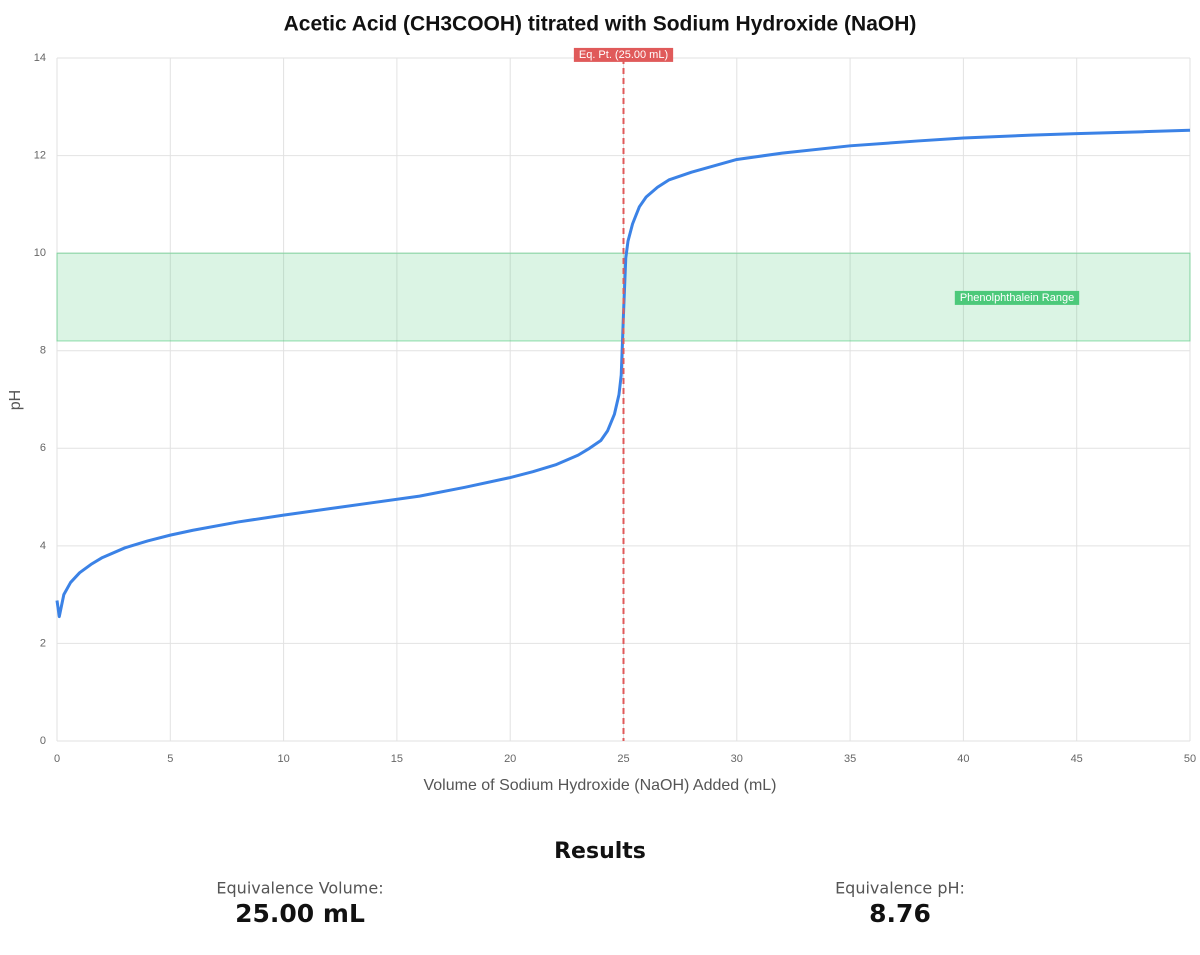 The image size is (1200, 955). I want to click on result-value: 8.76, so click(900, 913).